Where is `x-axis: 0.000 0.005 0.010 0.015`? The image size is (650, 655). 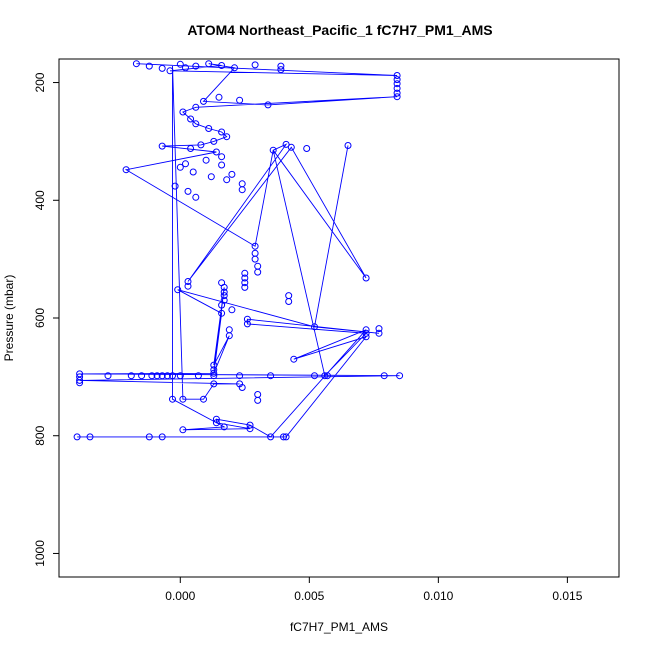
x-axis: 0.000 0.005 0.010 0.015 is located at coordinates (374, 590).